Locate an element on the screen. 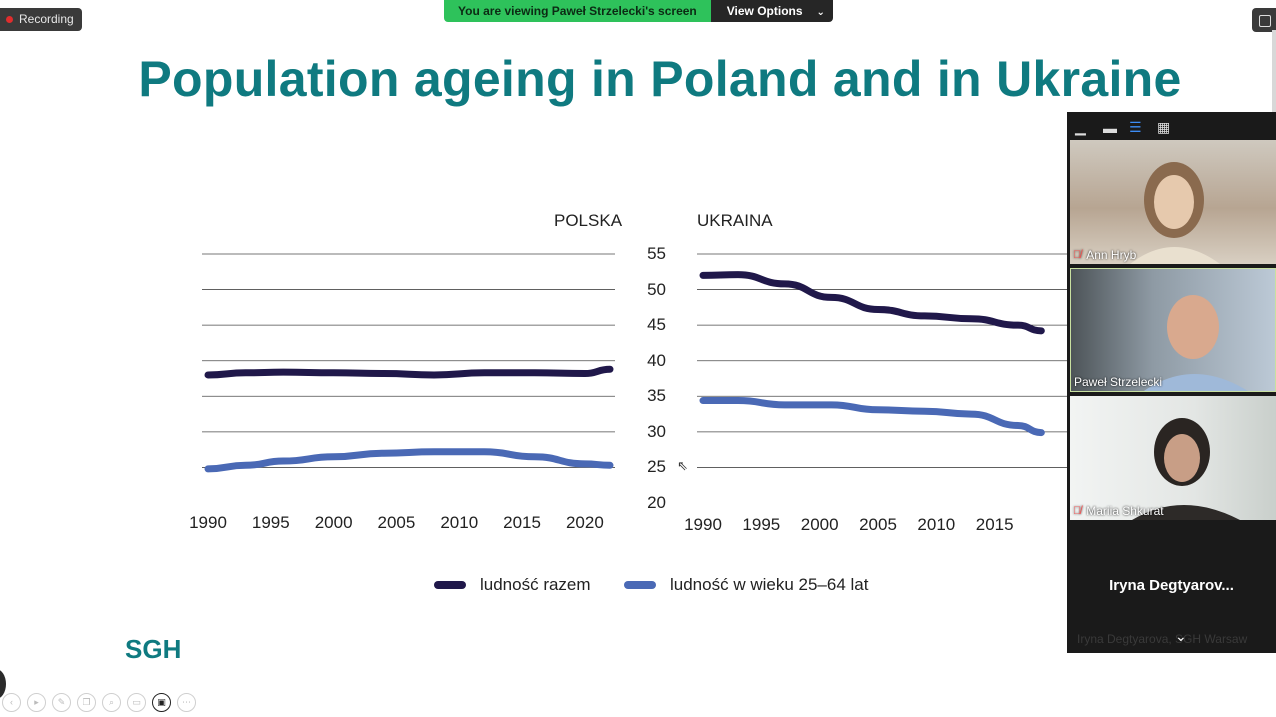 This screenshot has height=717, width=1276. recording-dot-icon is located at coordinates (9, 20).